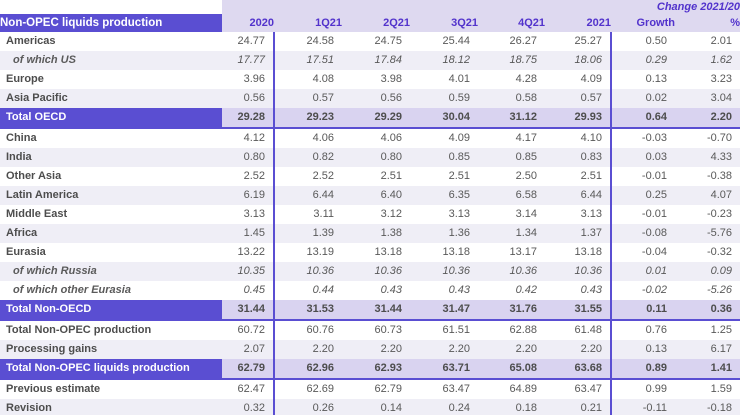 This screenshot has width=740, height=415. Describe the element at coordinates (248, 252) in the screenshot. I see `value-cell: 13.22` at that location.